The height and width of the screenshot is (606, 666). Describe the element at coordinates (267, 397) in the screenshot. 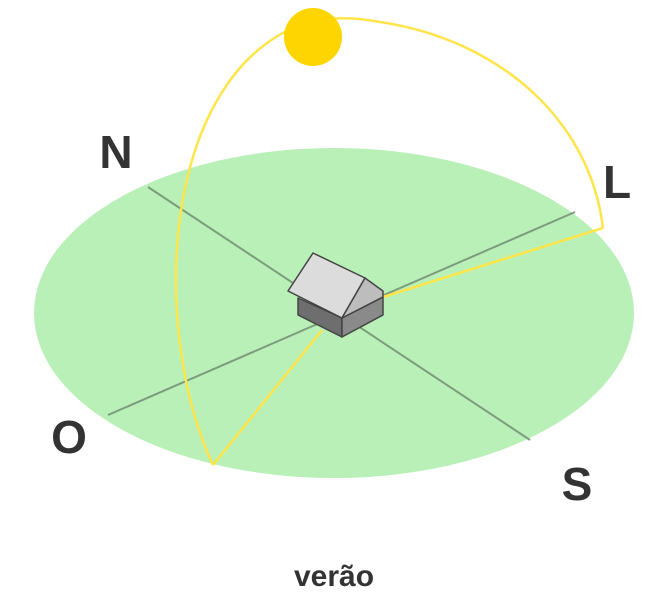

I see `sunset-ray` at that location.